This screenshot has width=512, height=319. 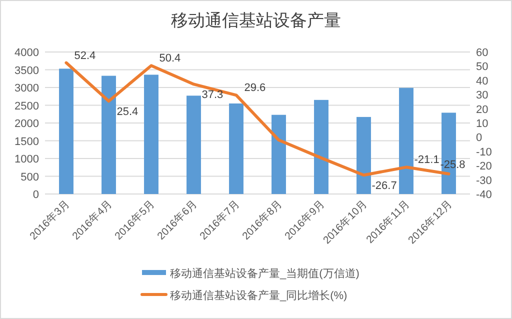 I want to click on y2-tick-label: 40, so click(x=482, y=81).